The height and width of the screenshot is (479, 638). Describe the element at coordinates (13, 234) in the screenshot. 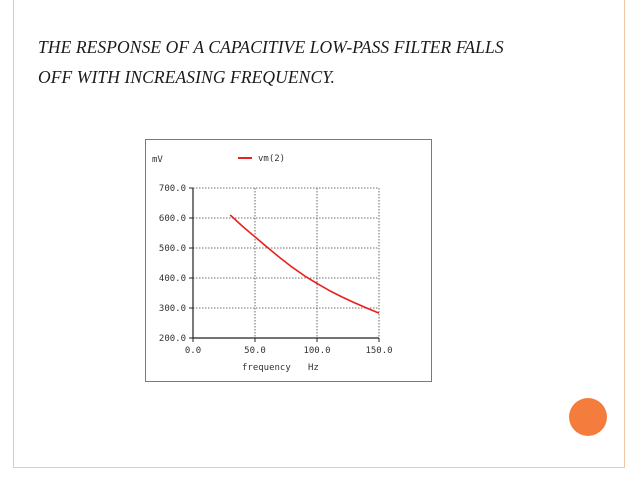

I see `slide-frame-left` at that location.